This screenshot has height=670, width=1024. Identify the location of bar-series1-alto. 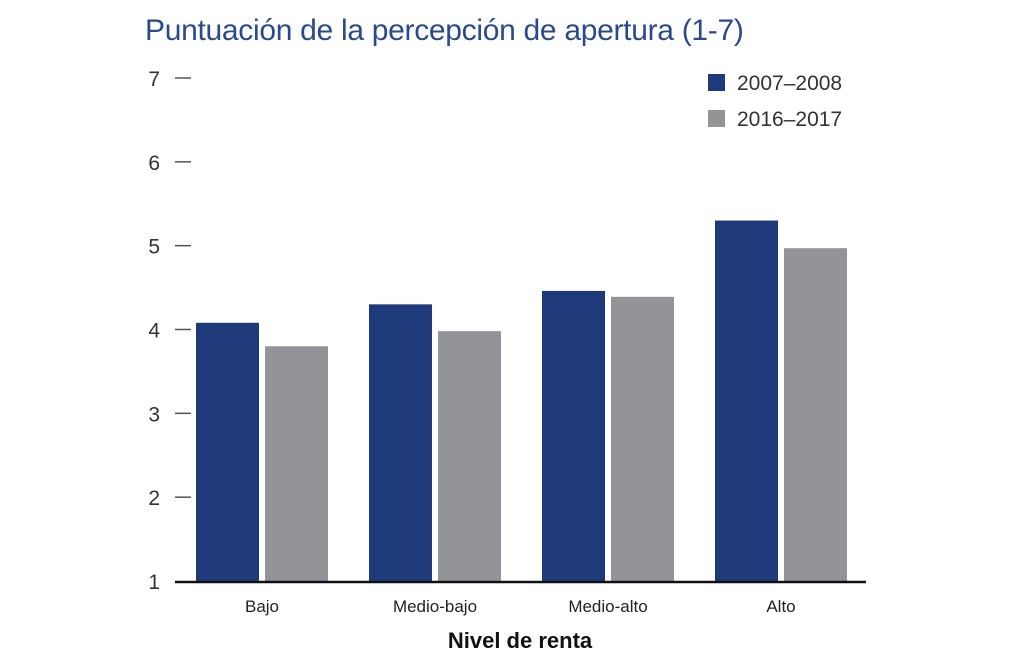
(746, 400).